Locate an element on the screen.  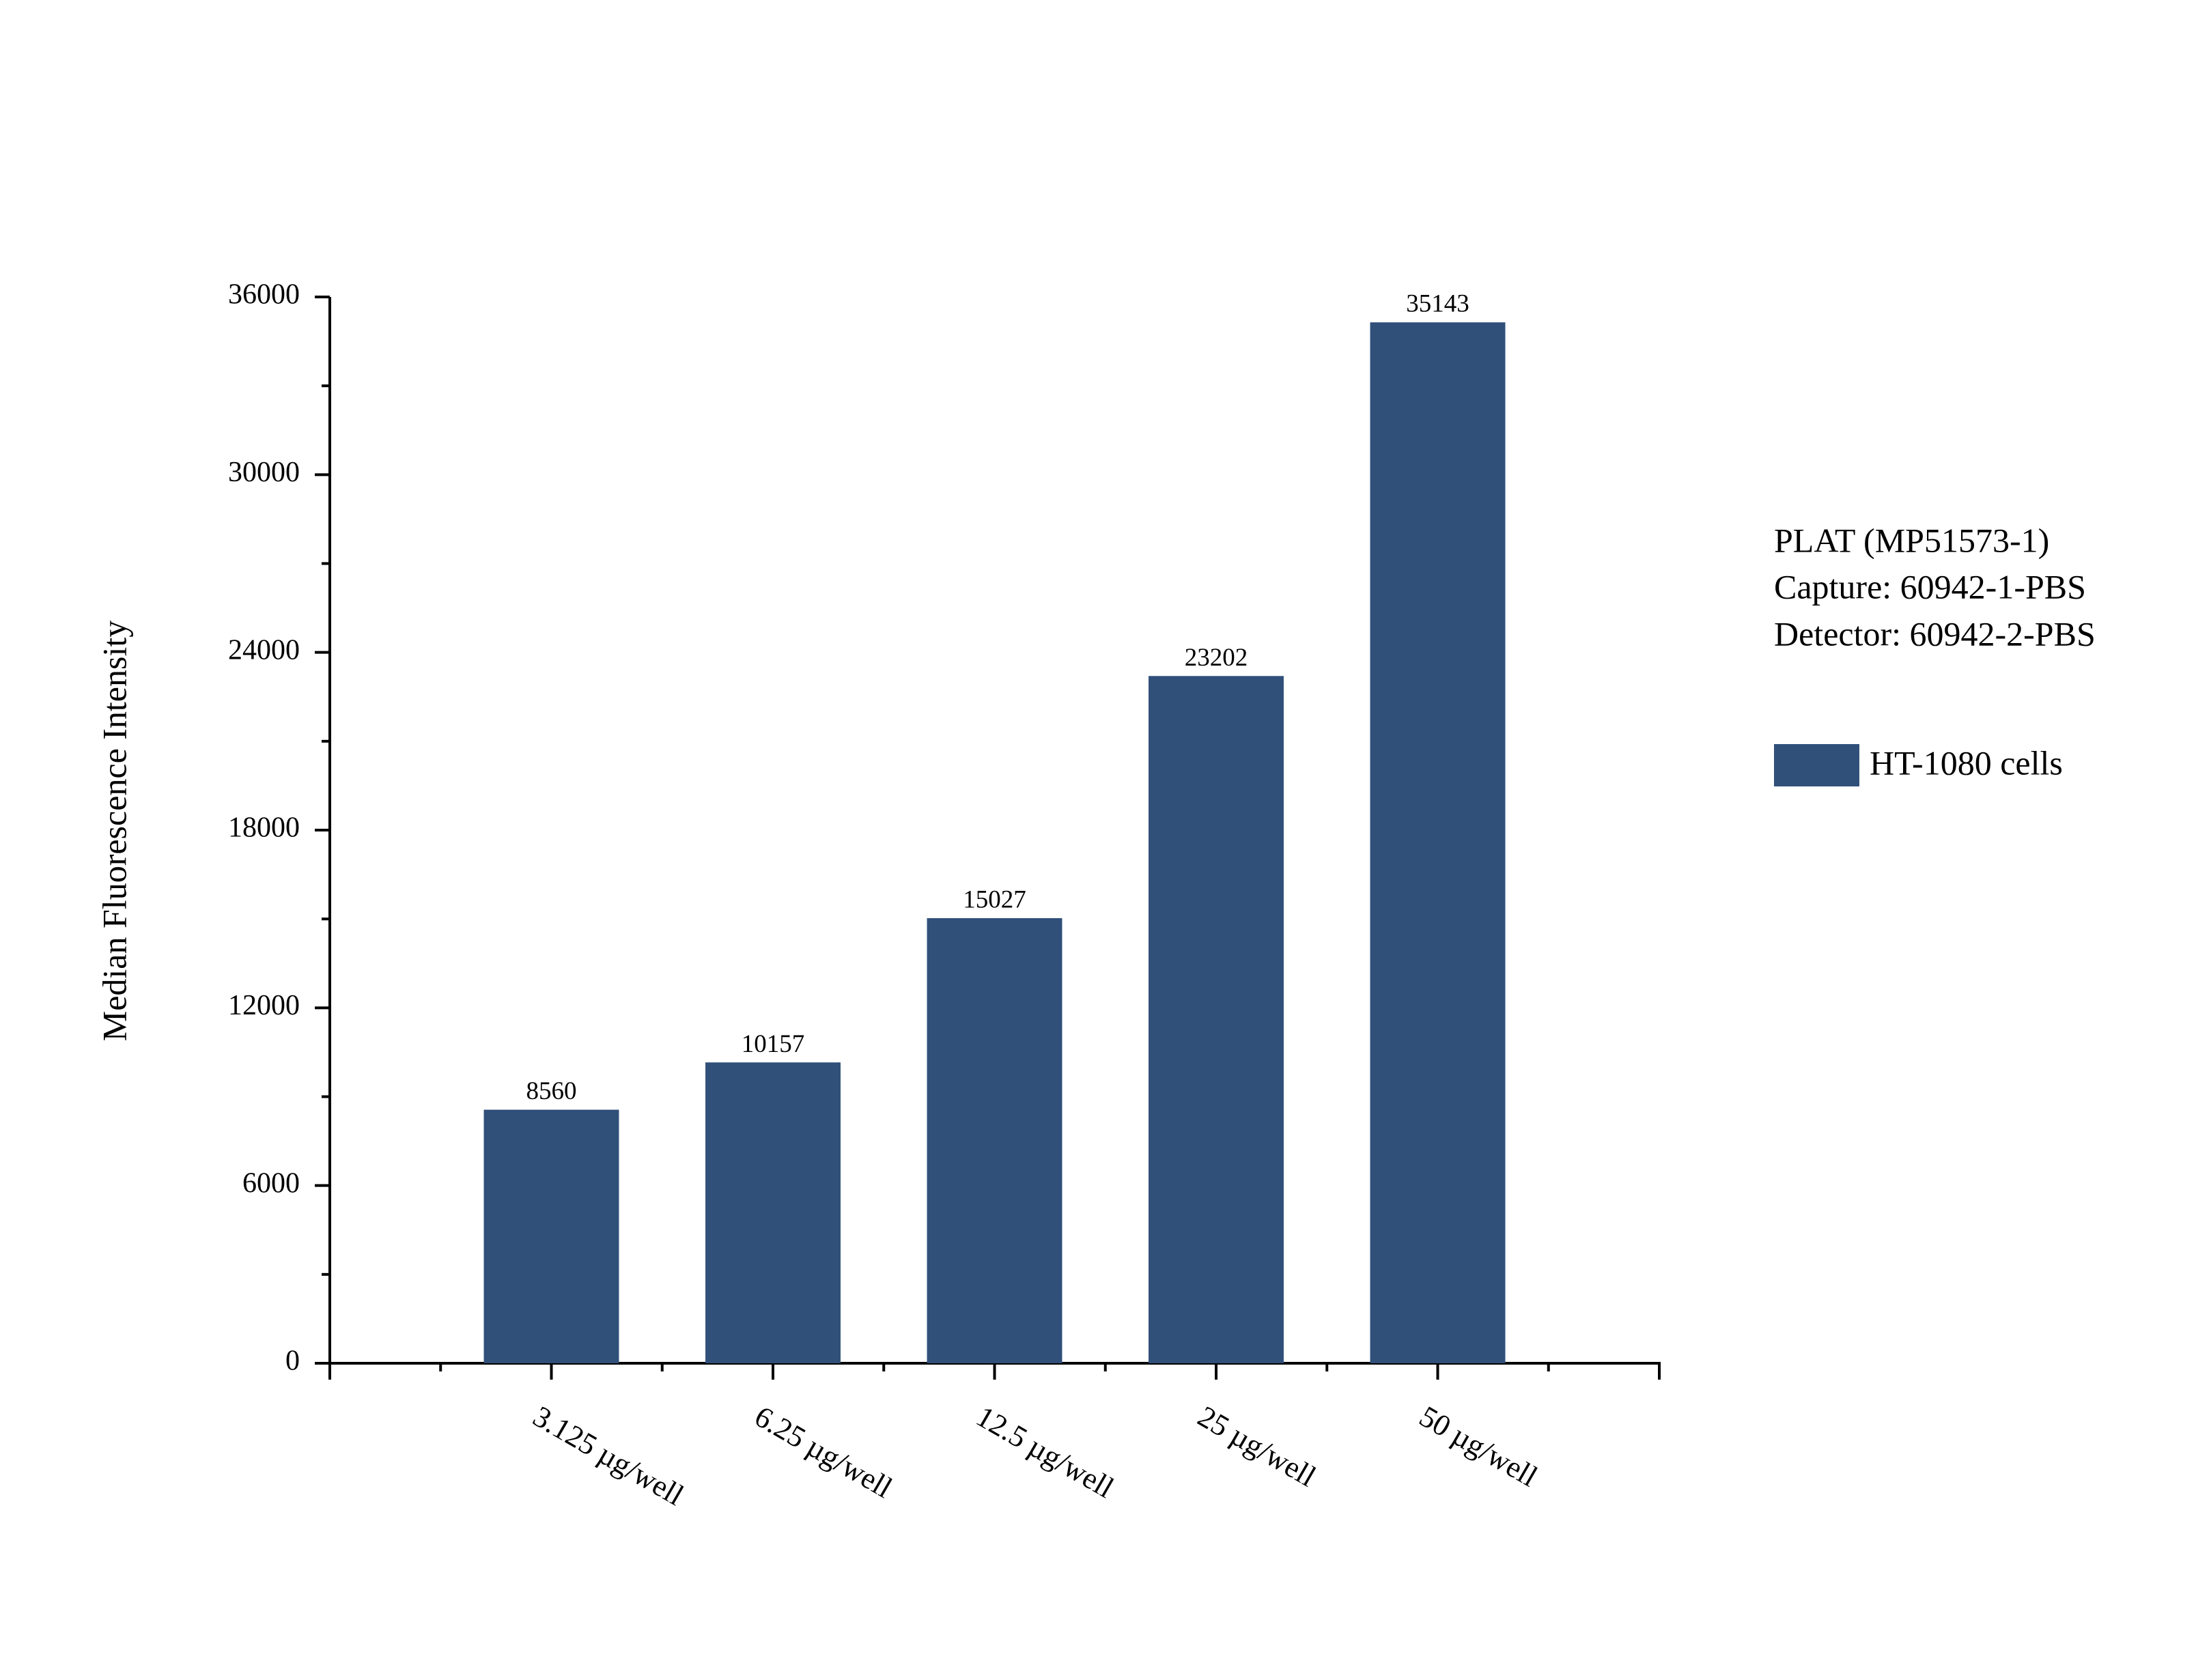
annotation: Detector: 60942-2-PBS is located at coordinates (1935, 633).